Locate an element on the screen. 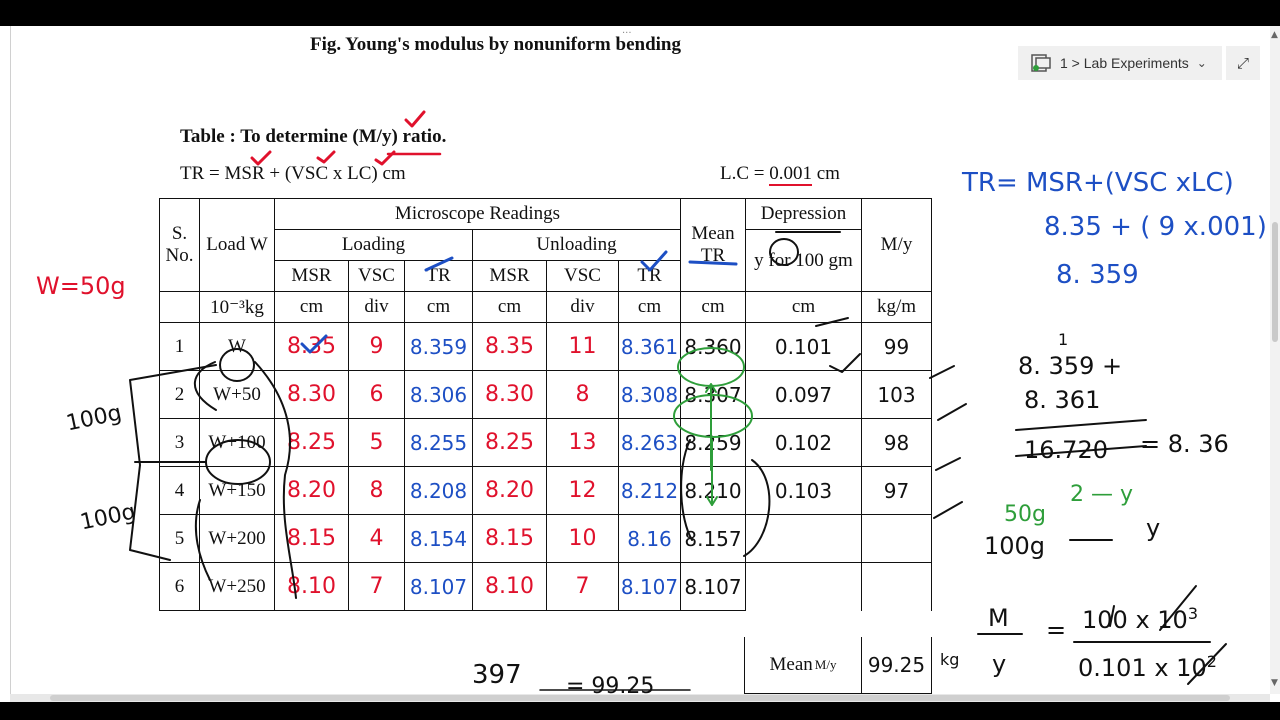 The image size is (1280, 720). drag-grip: ··· is located at coordinates (627, 33).